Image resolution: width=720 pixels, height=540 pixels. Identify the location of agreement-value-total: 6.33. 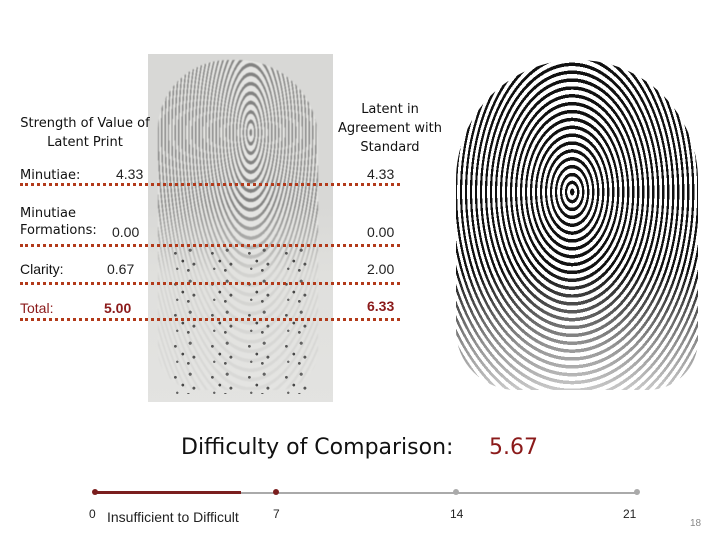
(381, 306).